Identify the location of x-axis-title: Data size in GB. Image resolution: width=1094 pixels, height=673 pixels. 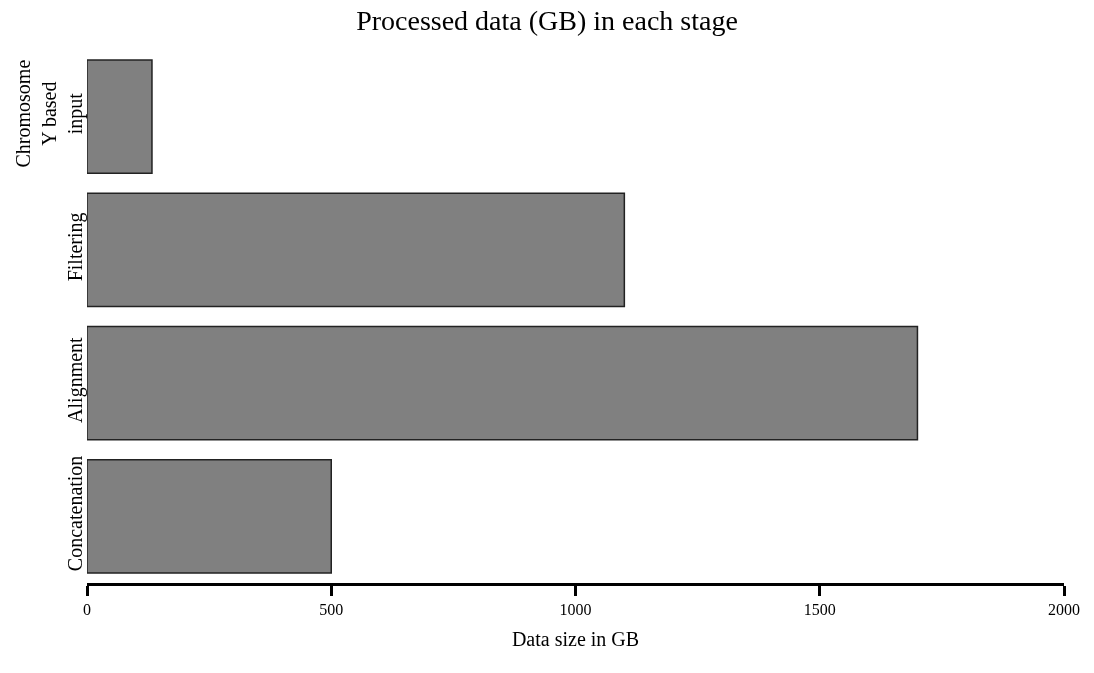
(575, 638).